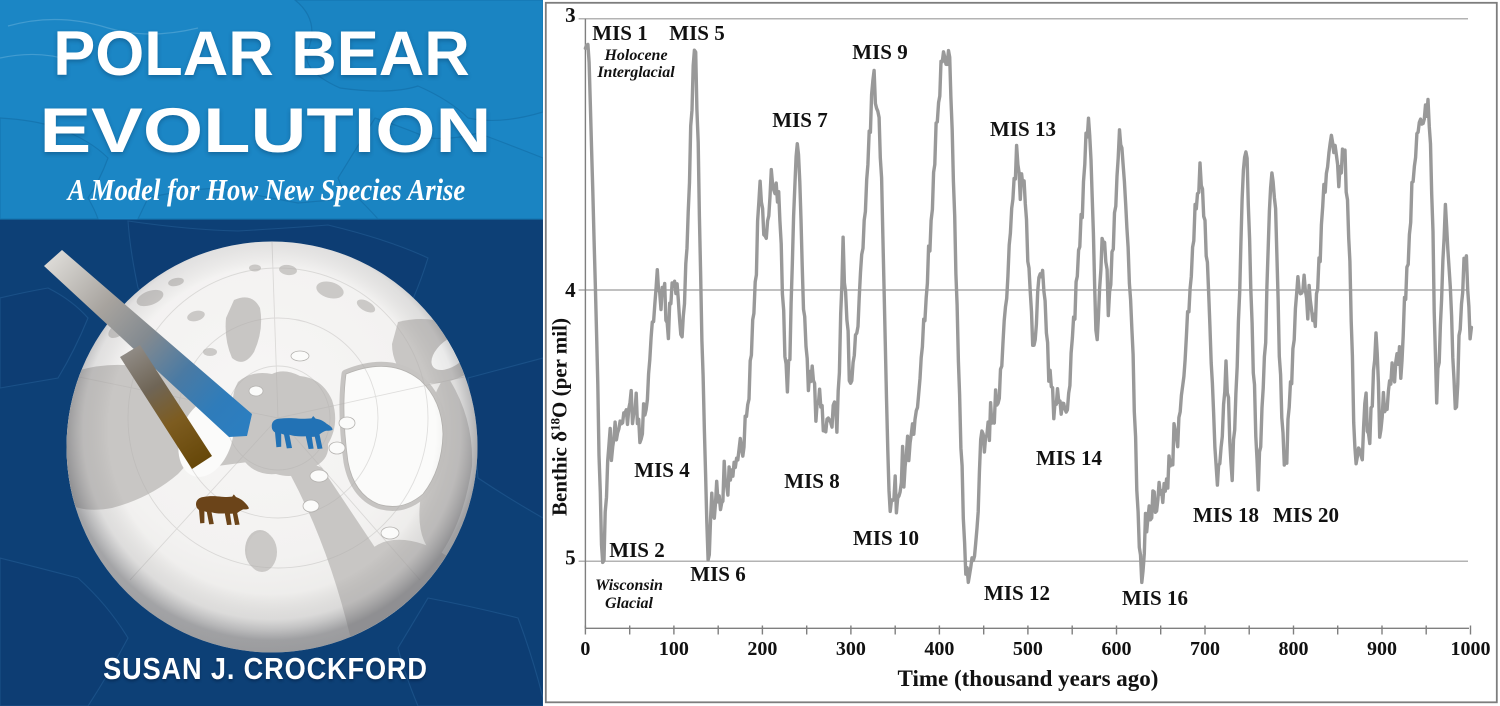 The image size is (1500, 706). I want to click on svg-text: 400, so click(939, 649).